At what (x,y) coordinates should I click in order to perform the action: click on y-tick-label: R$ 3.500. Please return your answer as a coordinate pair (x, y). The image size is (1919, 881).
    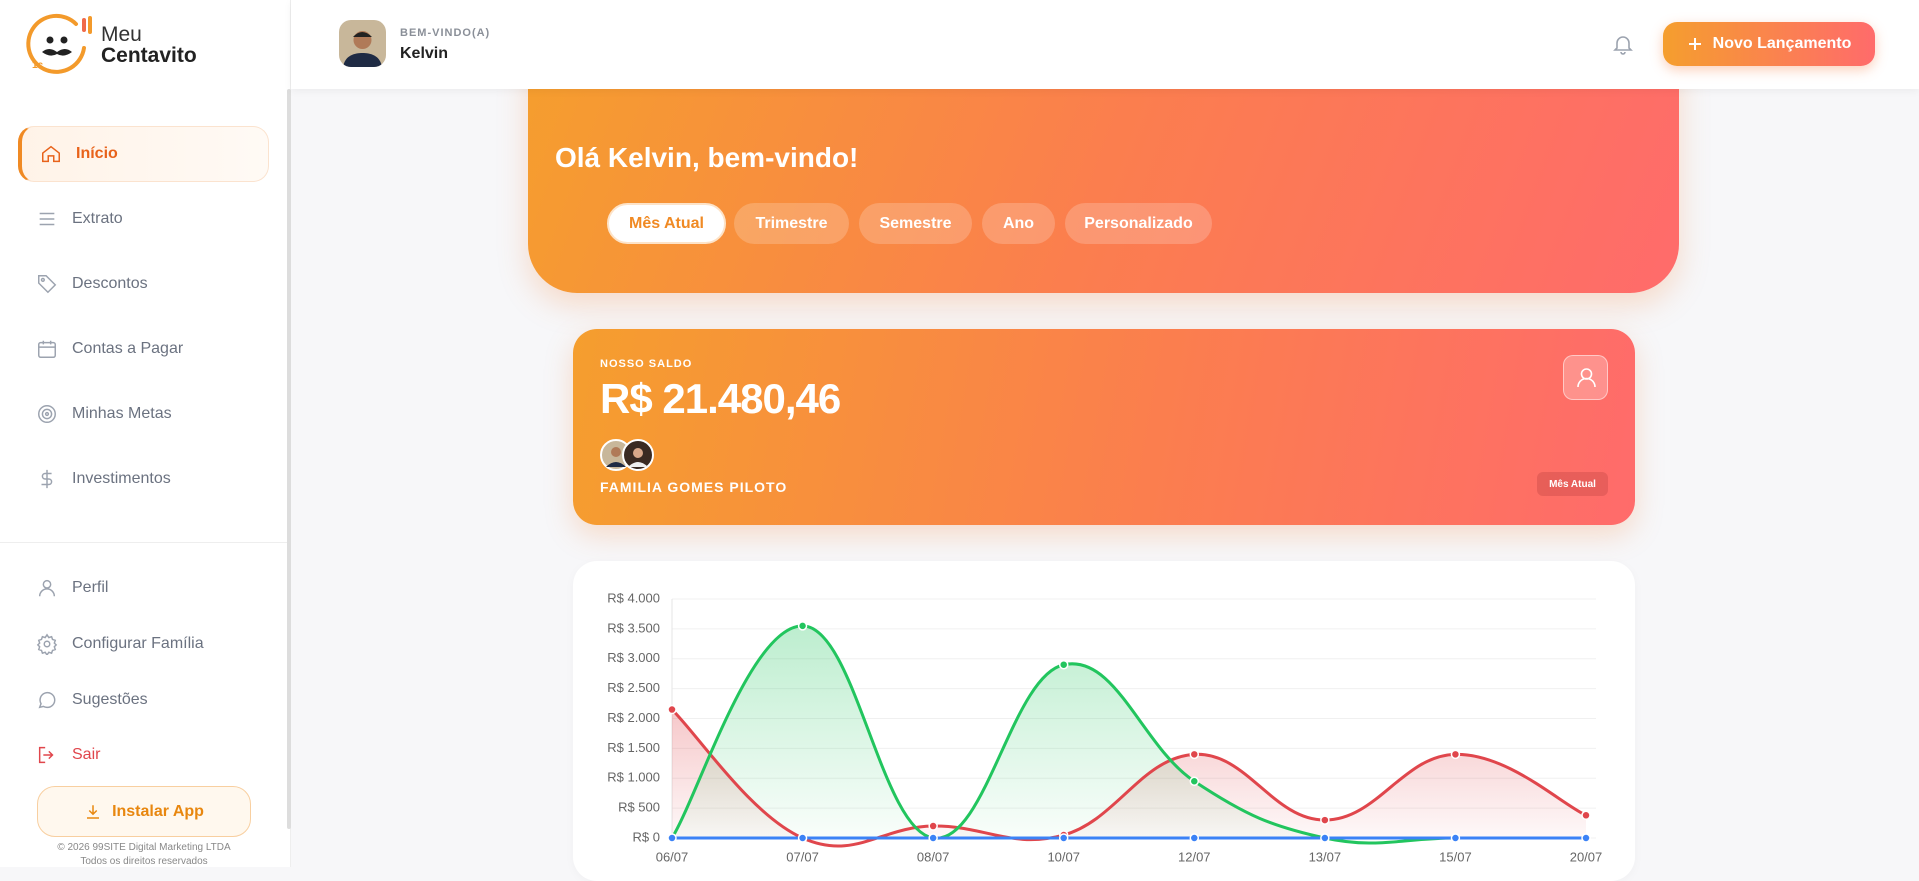
    Looking at the image, I should click on (633, 627).